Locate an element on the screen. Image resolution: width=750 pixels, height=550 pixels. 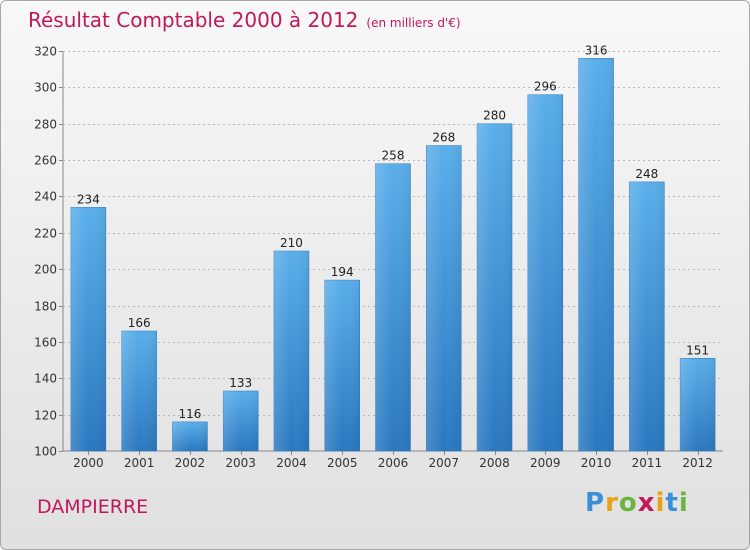
x-tick-label: 2012 is located at coordinates (697, 463).